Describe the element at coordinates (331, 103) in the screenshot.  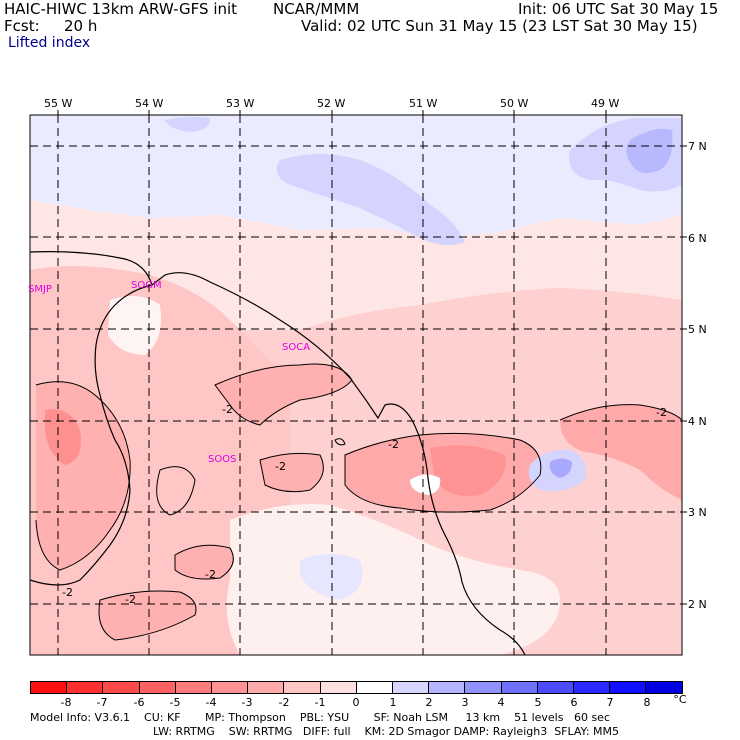
I see `lon-label-52w: 52 W` at that location.